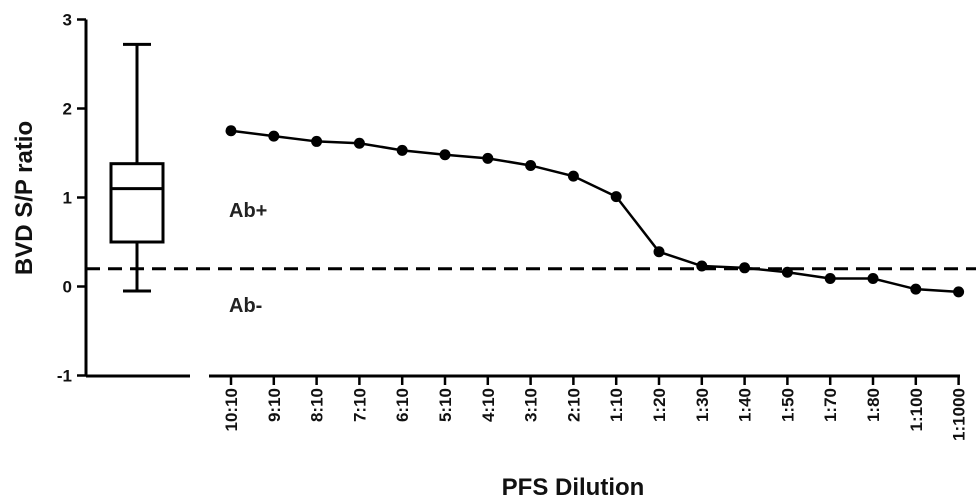 The image size is (976, 501). Describe the element at coordinates (959, 414) in the screenshot. I see `x-tick-label: 1:1000` at that location.